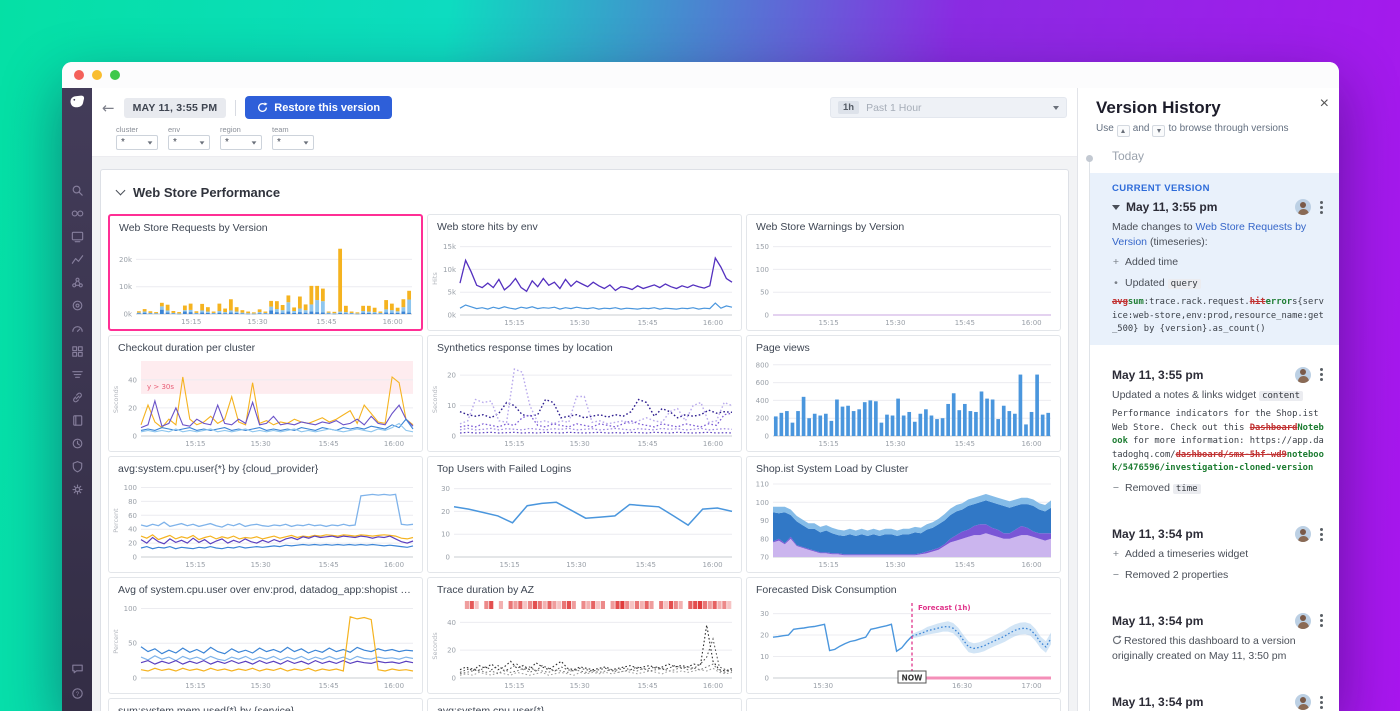 This screenshot has height=711, width=1400. What do you see at coordinates (135, 558) in the screenshot?
I see `svg-text: 0` at bounding box center [135, 558].